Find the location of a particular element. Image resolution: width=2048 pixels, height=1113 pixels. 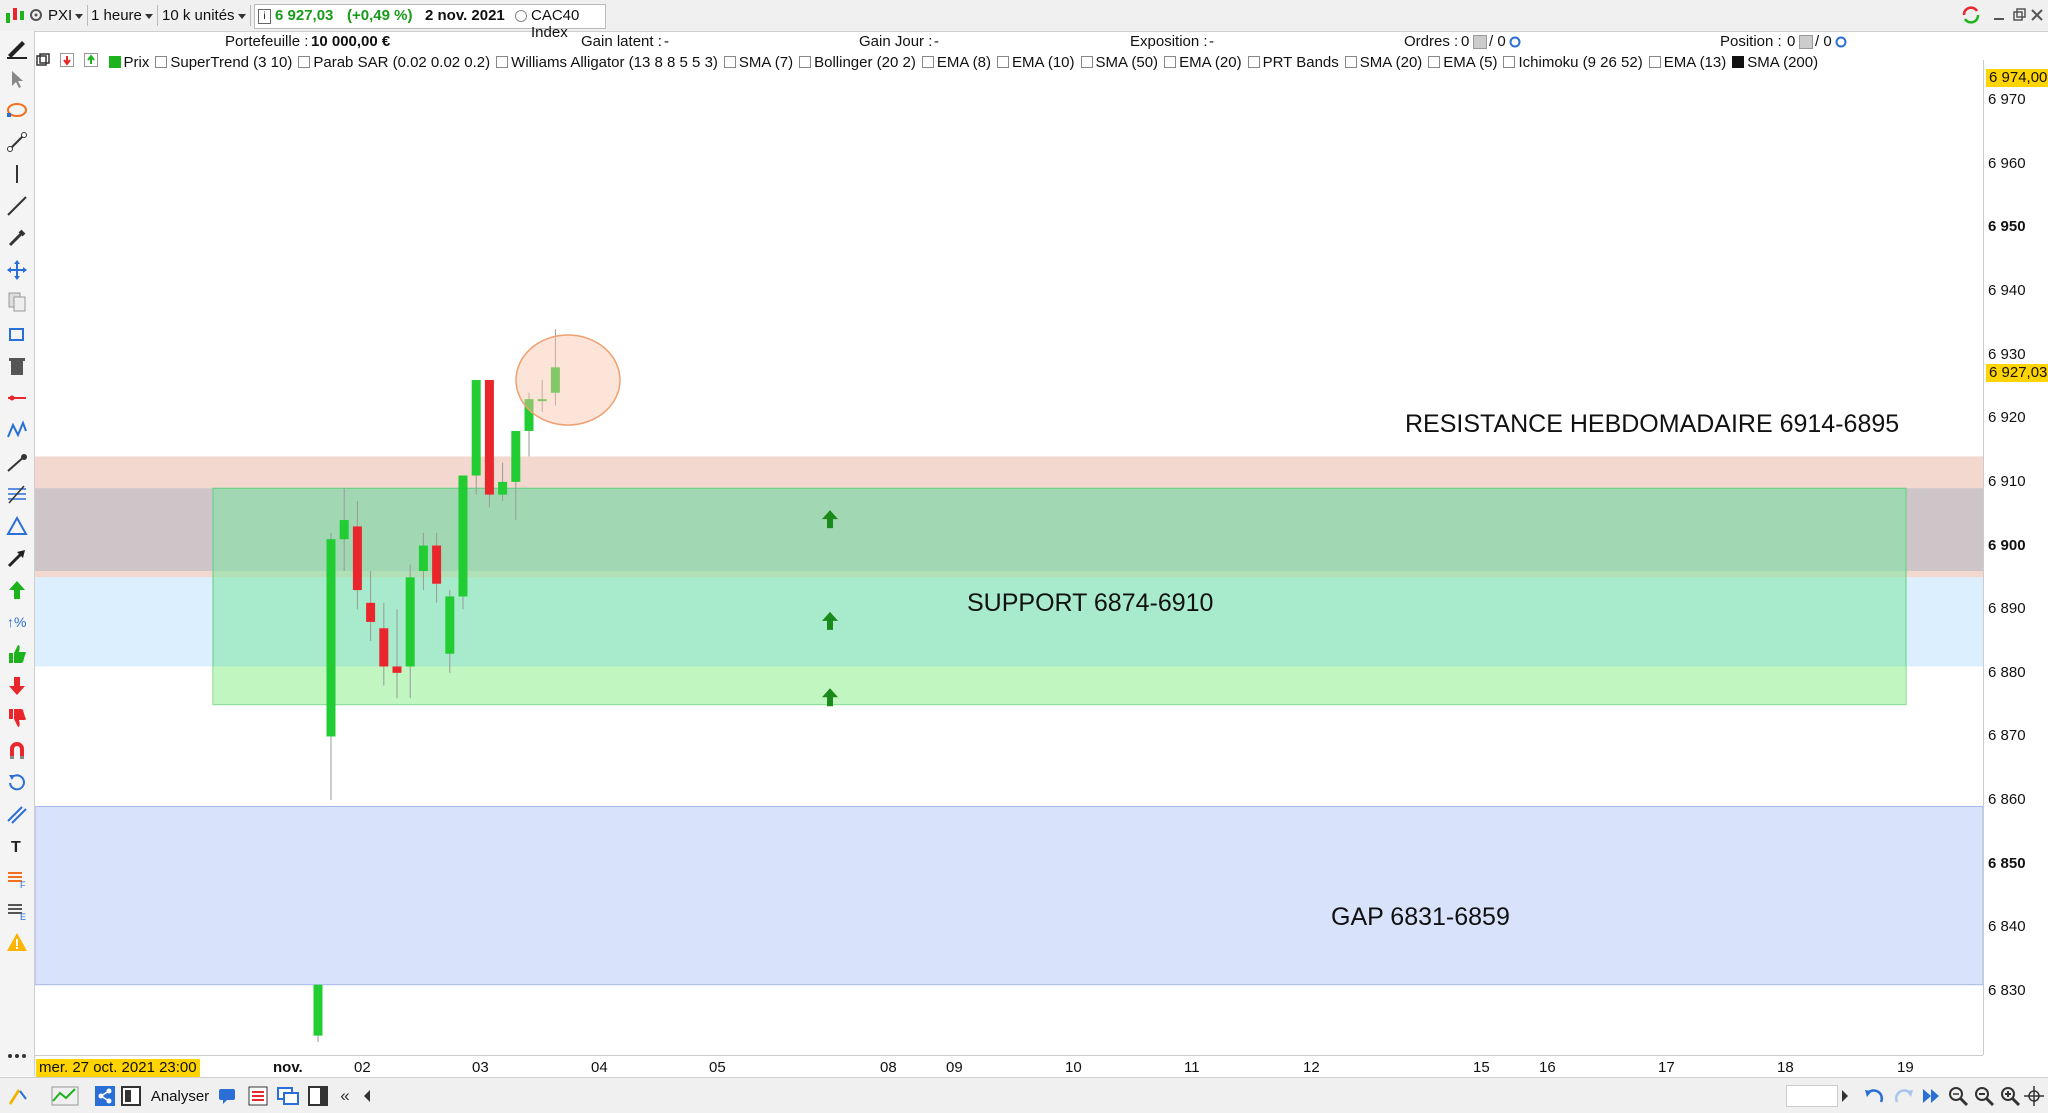

scroll-right-icon is located at coordinates (1845, 1096).